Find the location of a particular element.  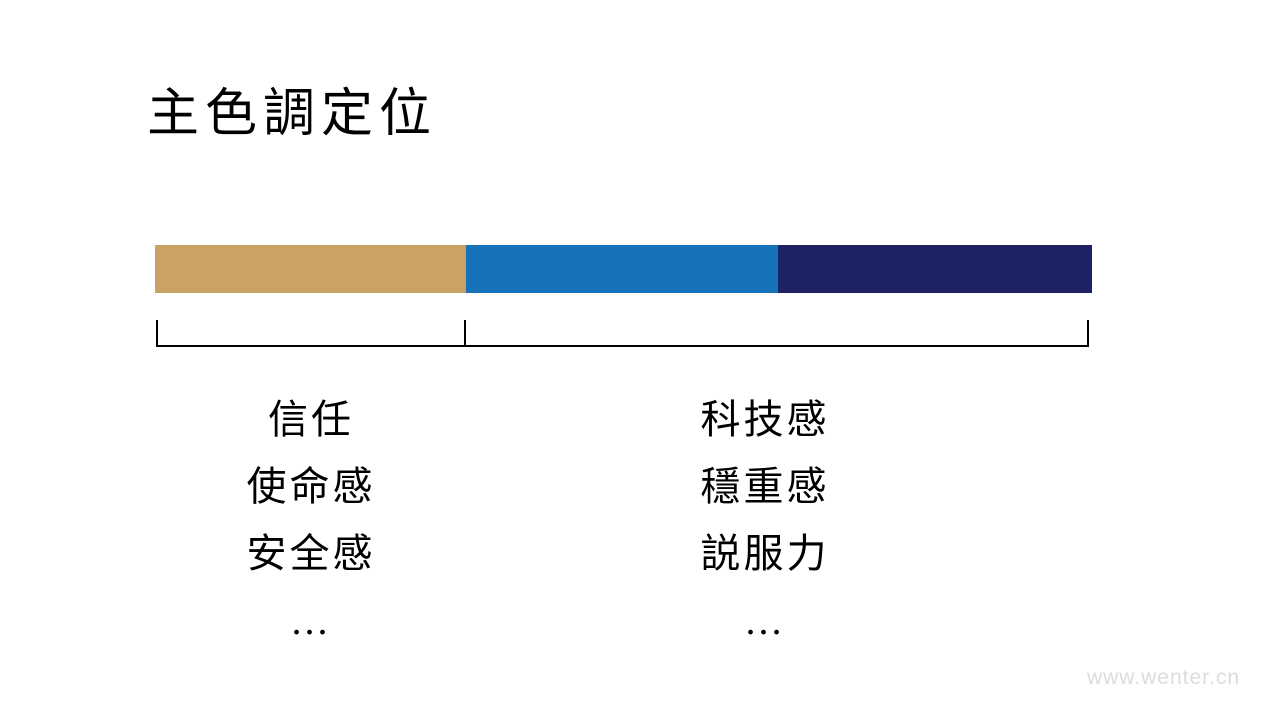

bracket-tick-middle is located at coordinates (465, 332).